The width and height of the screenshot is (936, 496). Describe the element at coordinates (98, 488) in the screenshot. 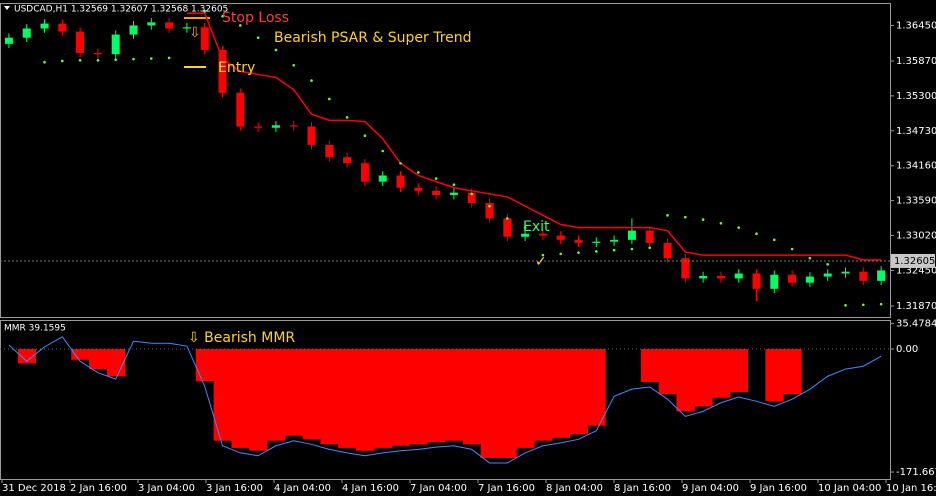

I see `x-tick-label: 2 Jan 16:00` at that location.